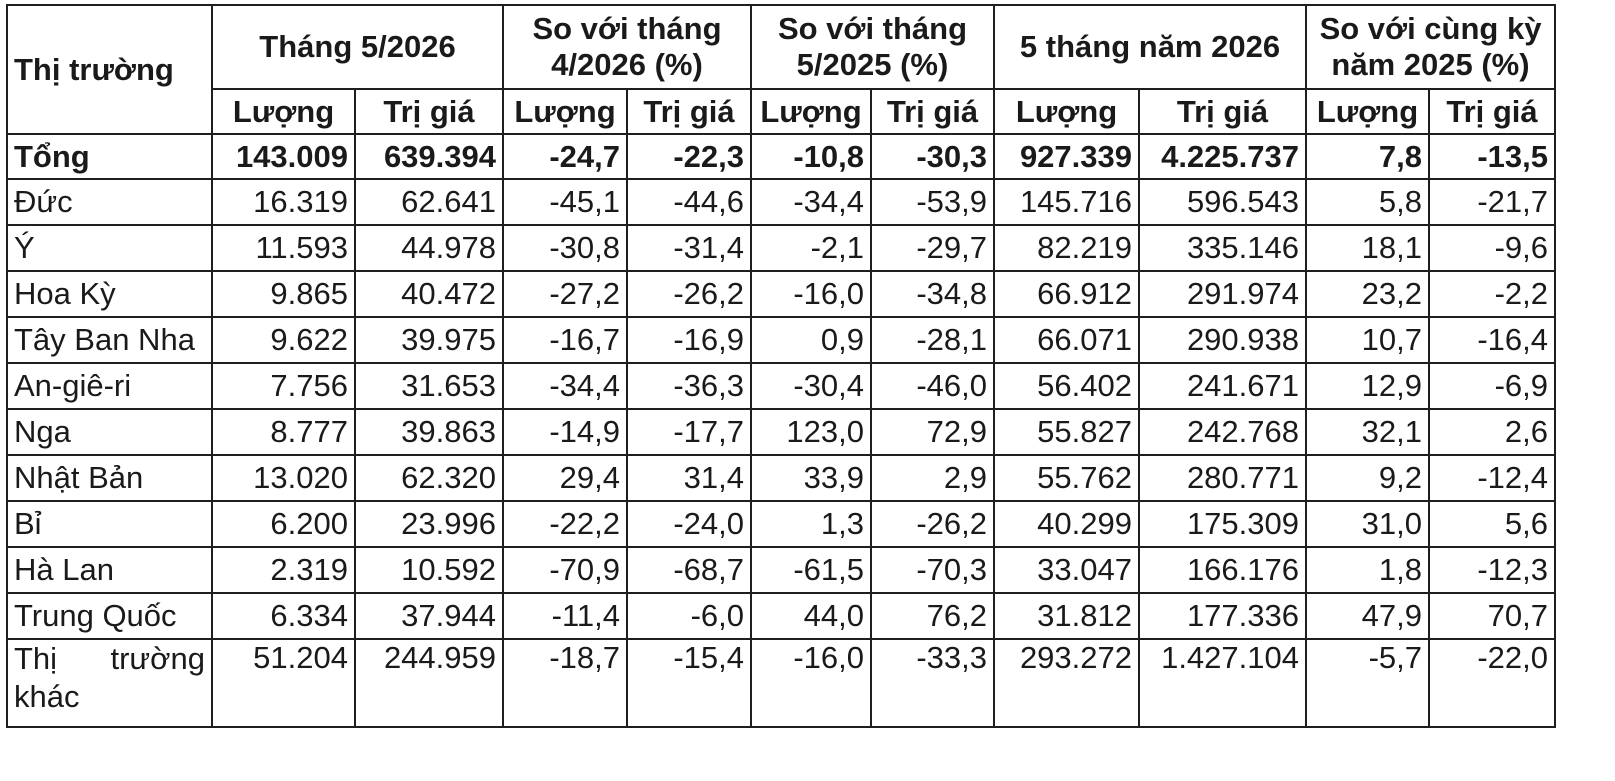 The height and width of the screenshot is (781, 1615). Describe the element at coordinates (565, 248) in the screenshot. I see `cell: -30,8` at that location.